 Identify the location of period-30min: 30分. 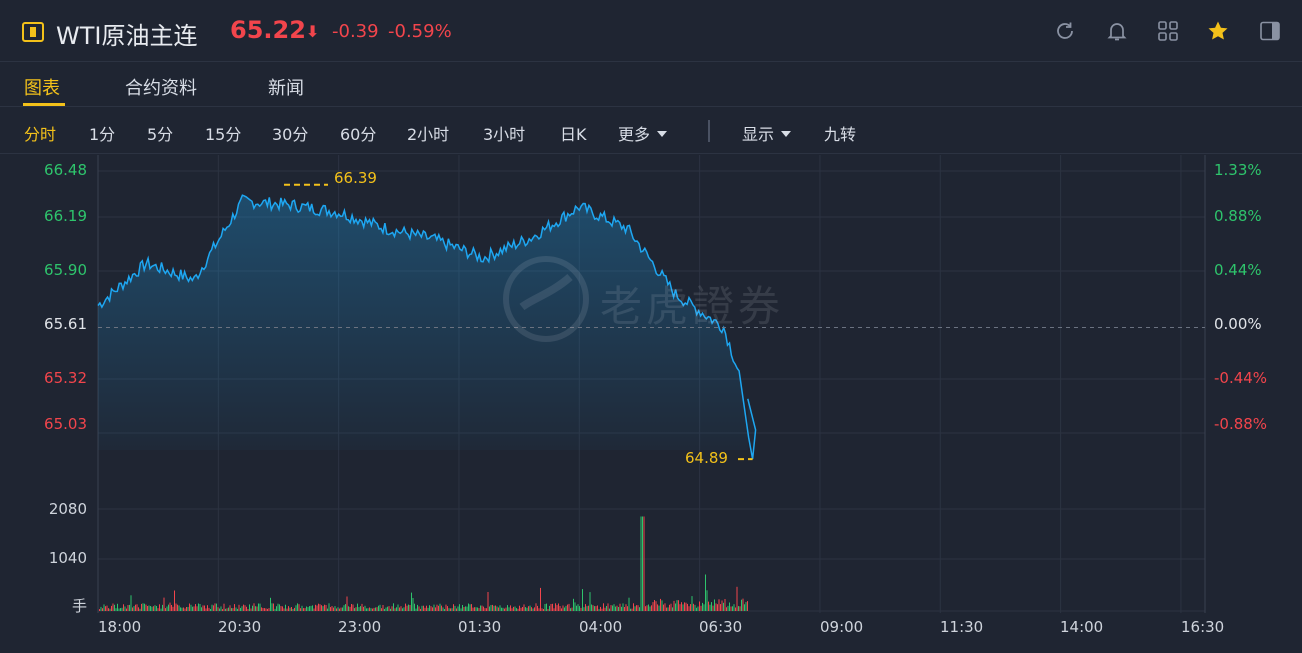
(290, 134).